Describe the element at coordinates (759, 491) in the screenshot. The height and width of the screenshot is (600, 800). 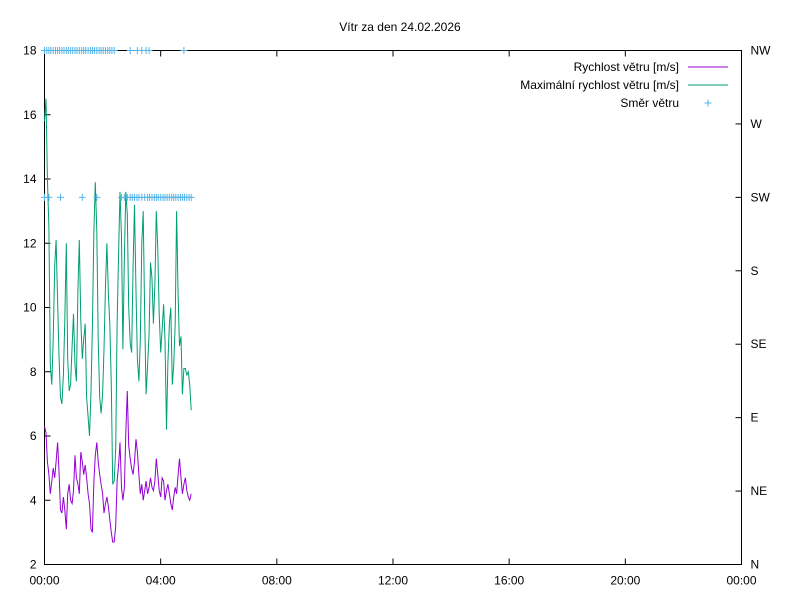
I see `y2-tick-label: NE` at that location.